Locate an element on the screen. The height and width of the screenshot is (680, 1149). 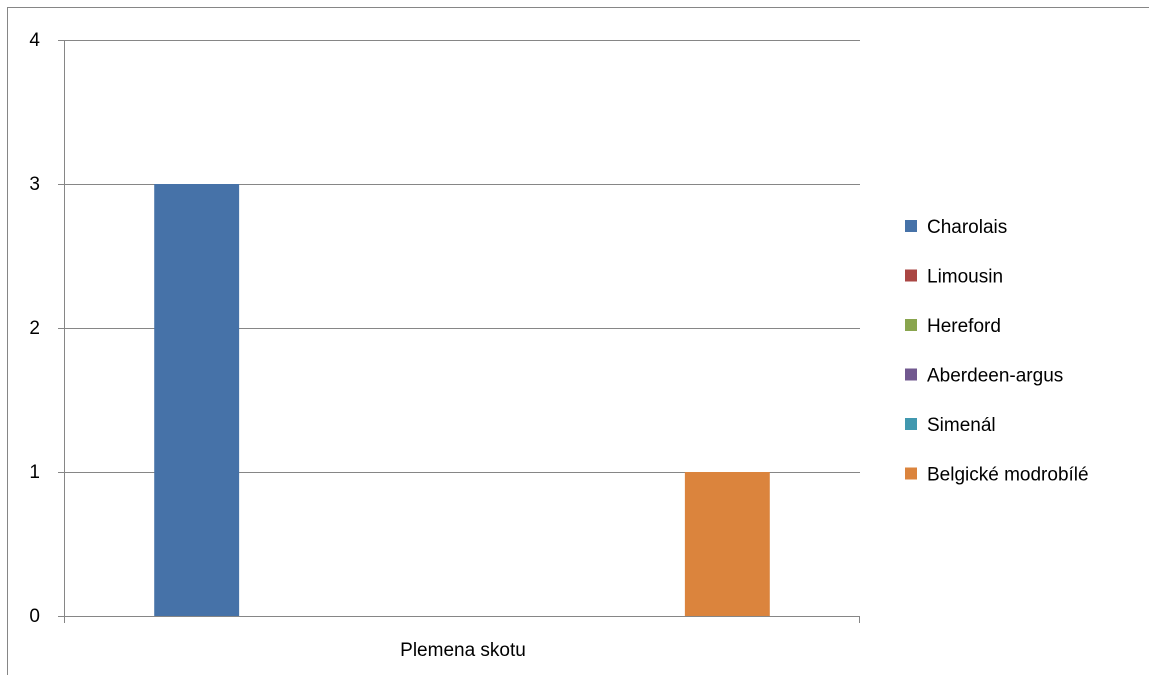
legend-label: Simenál is located at coordinates (961, 425).